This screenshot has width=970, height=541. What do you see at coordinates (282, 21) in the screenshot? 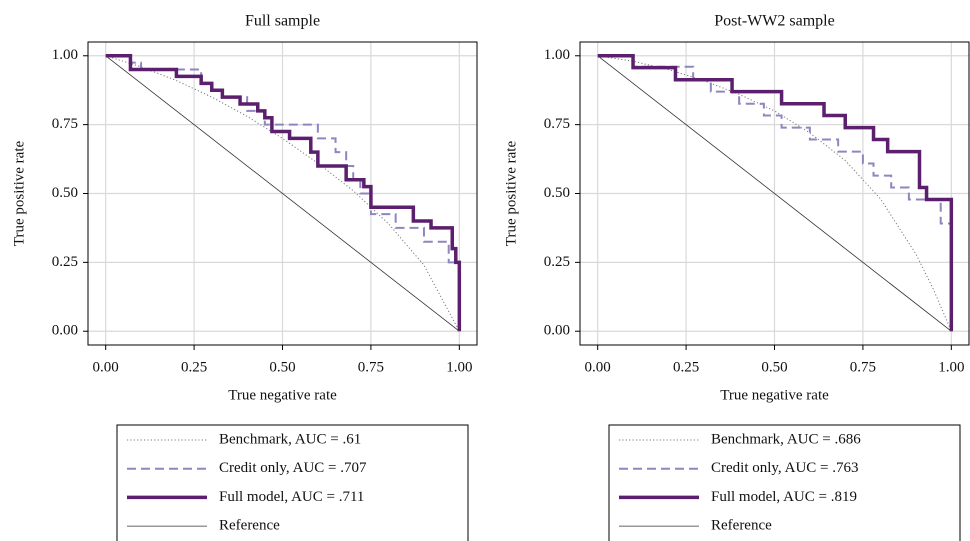
I see `chart-title: Full sample` at bounding box center [282, 21].